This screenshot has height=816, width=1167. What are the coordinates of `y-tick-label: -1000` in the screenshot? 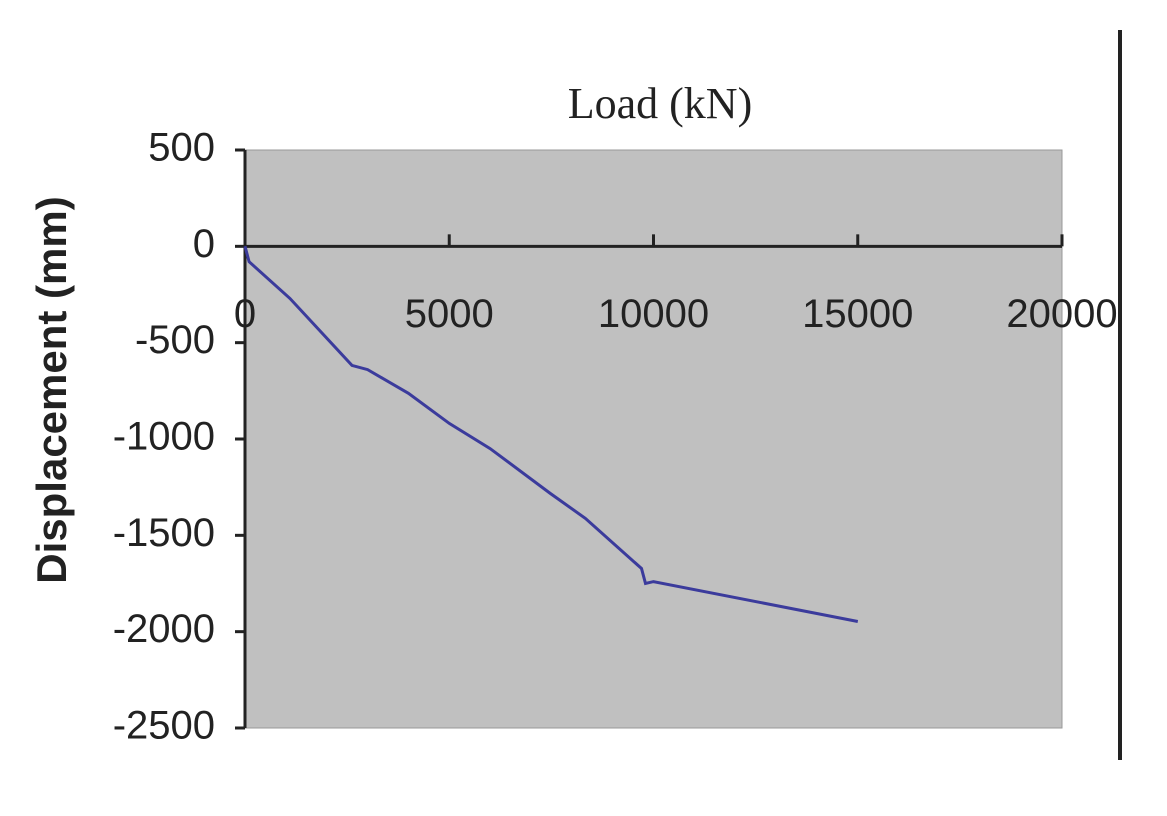 It's located at (164, 437).